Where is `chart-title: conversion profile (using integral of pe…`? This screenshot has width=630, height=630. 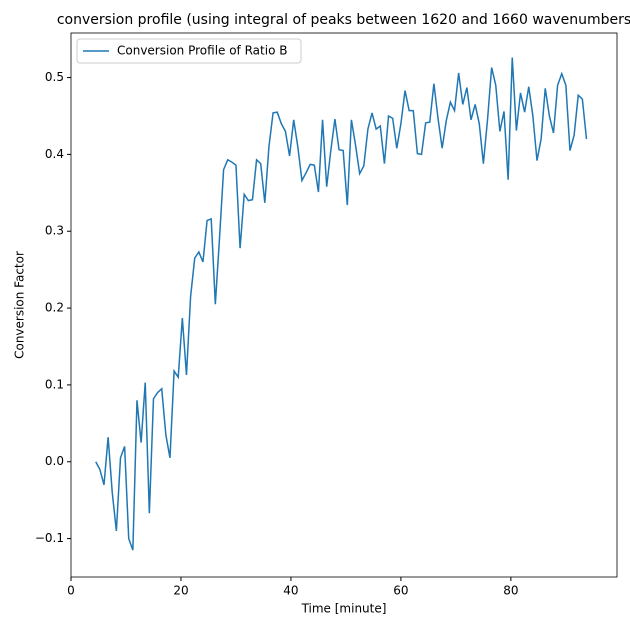 chart-title: conversion profile (using integral of pe… is located at coordinates (343, 20).